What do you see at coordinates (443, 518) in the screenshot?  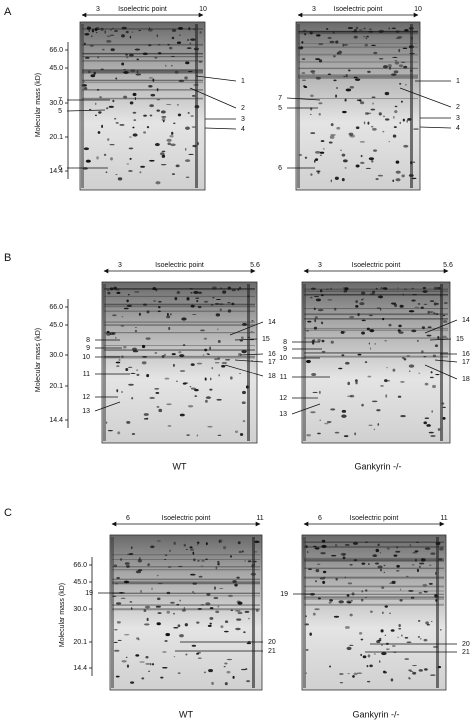 I see `pi-end: 11` at bounding box center [443, 518].